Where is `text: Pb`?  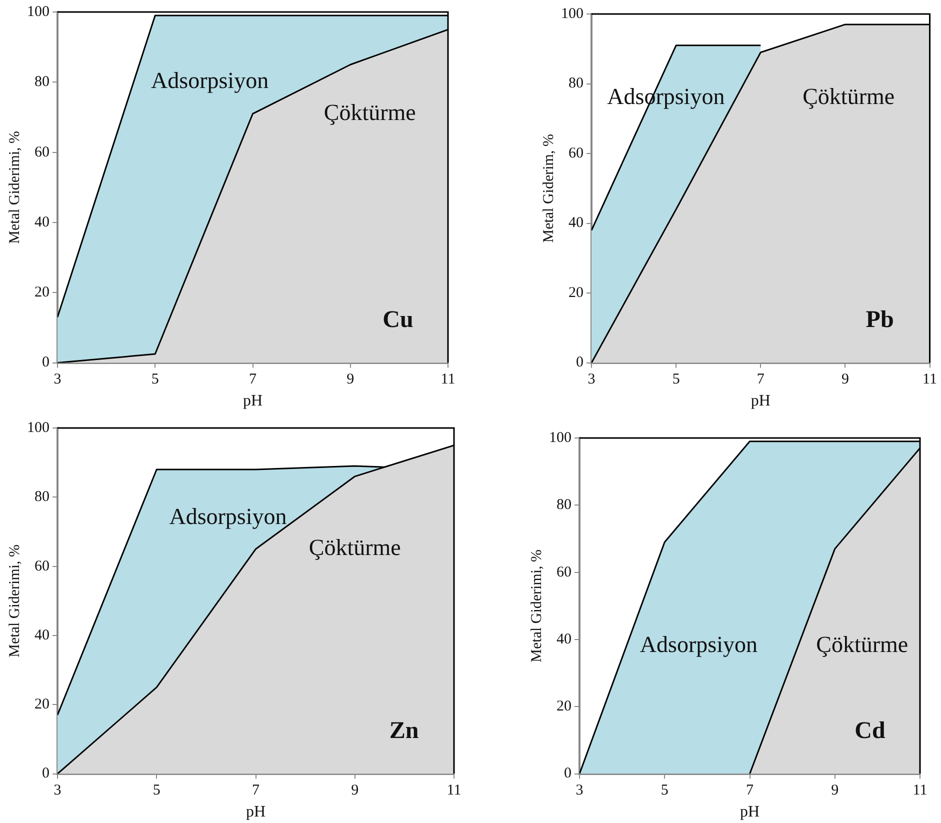
text: Pb is located at coordinates (880, 320).